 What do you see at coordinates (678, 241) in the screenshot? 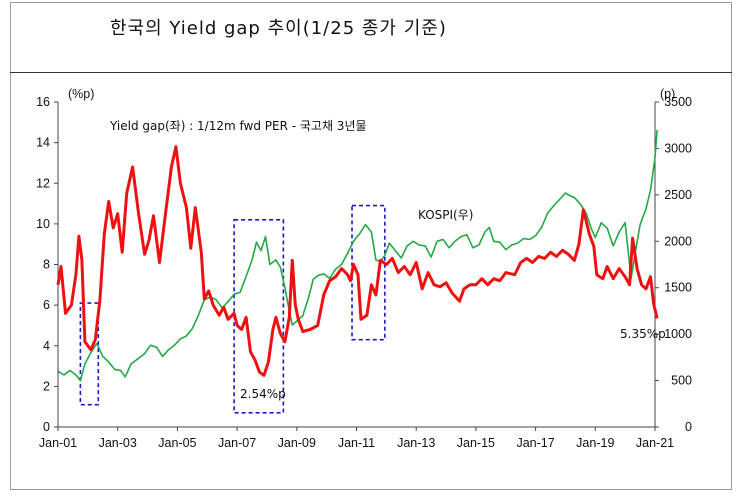
I see `right-axis-tick-label: 2000` at bounding box center [678, 241].